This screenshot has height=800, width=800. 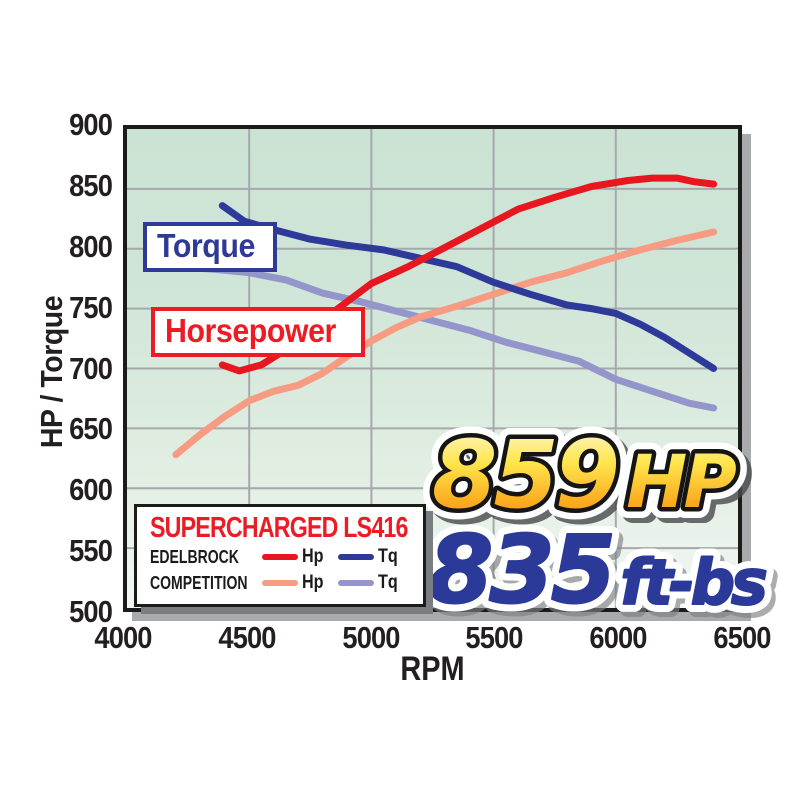 What do you see at coordinates (445, 337) in the screenshot?
I see `series-competition-tq` at bounding box center [445, 337].